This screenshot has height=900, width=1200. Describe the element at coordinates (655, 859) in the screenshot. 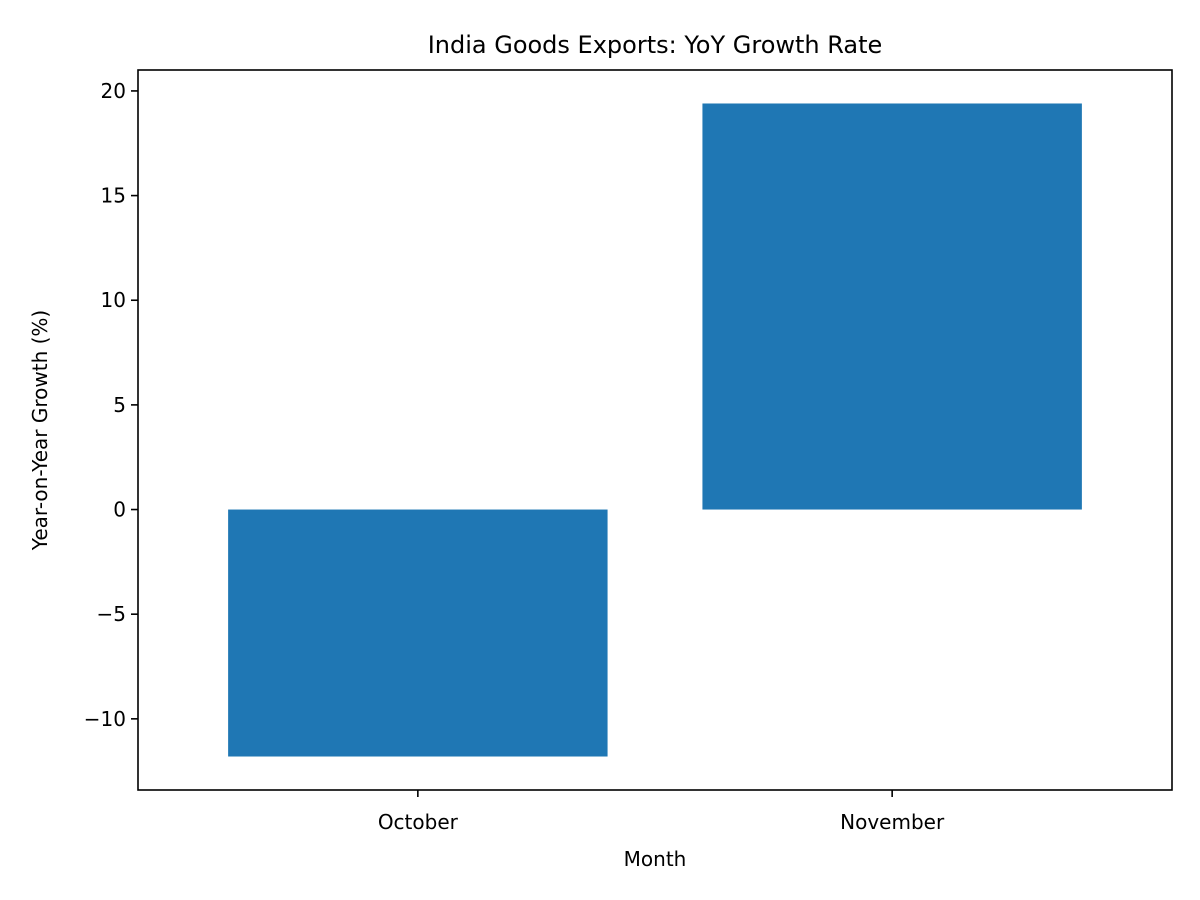

I see `x-axis-title: Month` at that location.